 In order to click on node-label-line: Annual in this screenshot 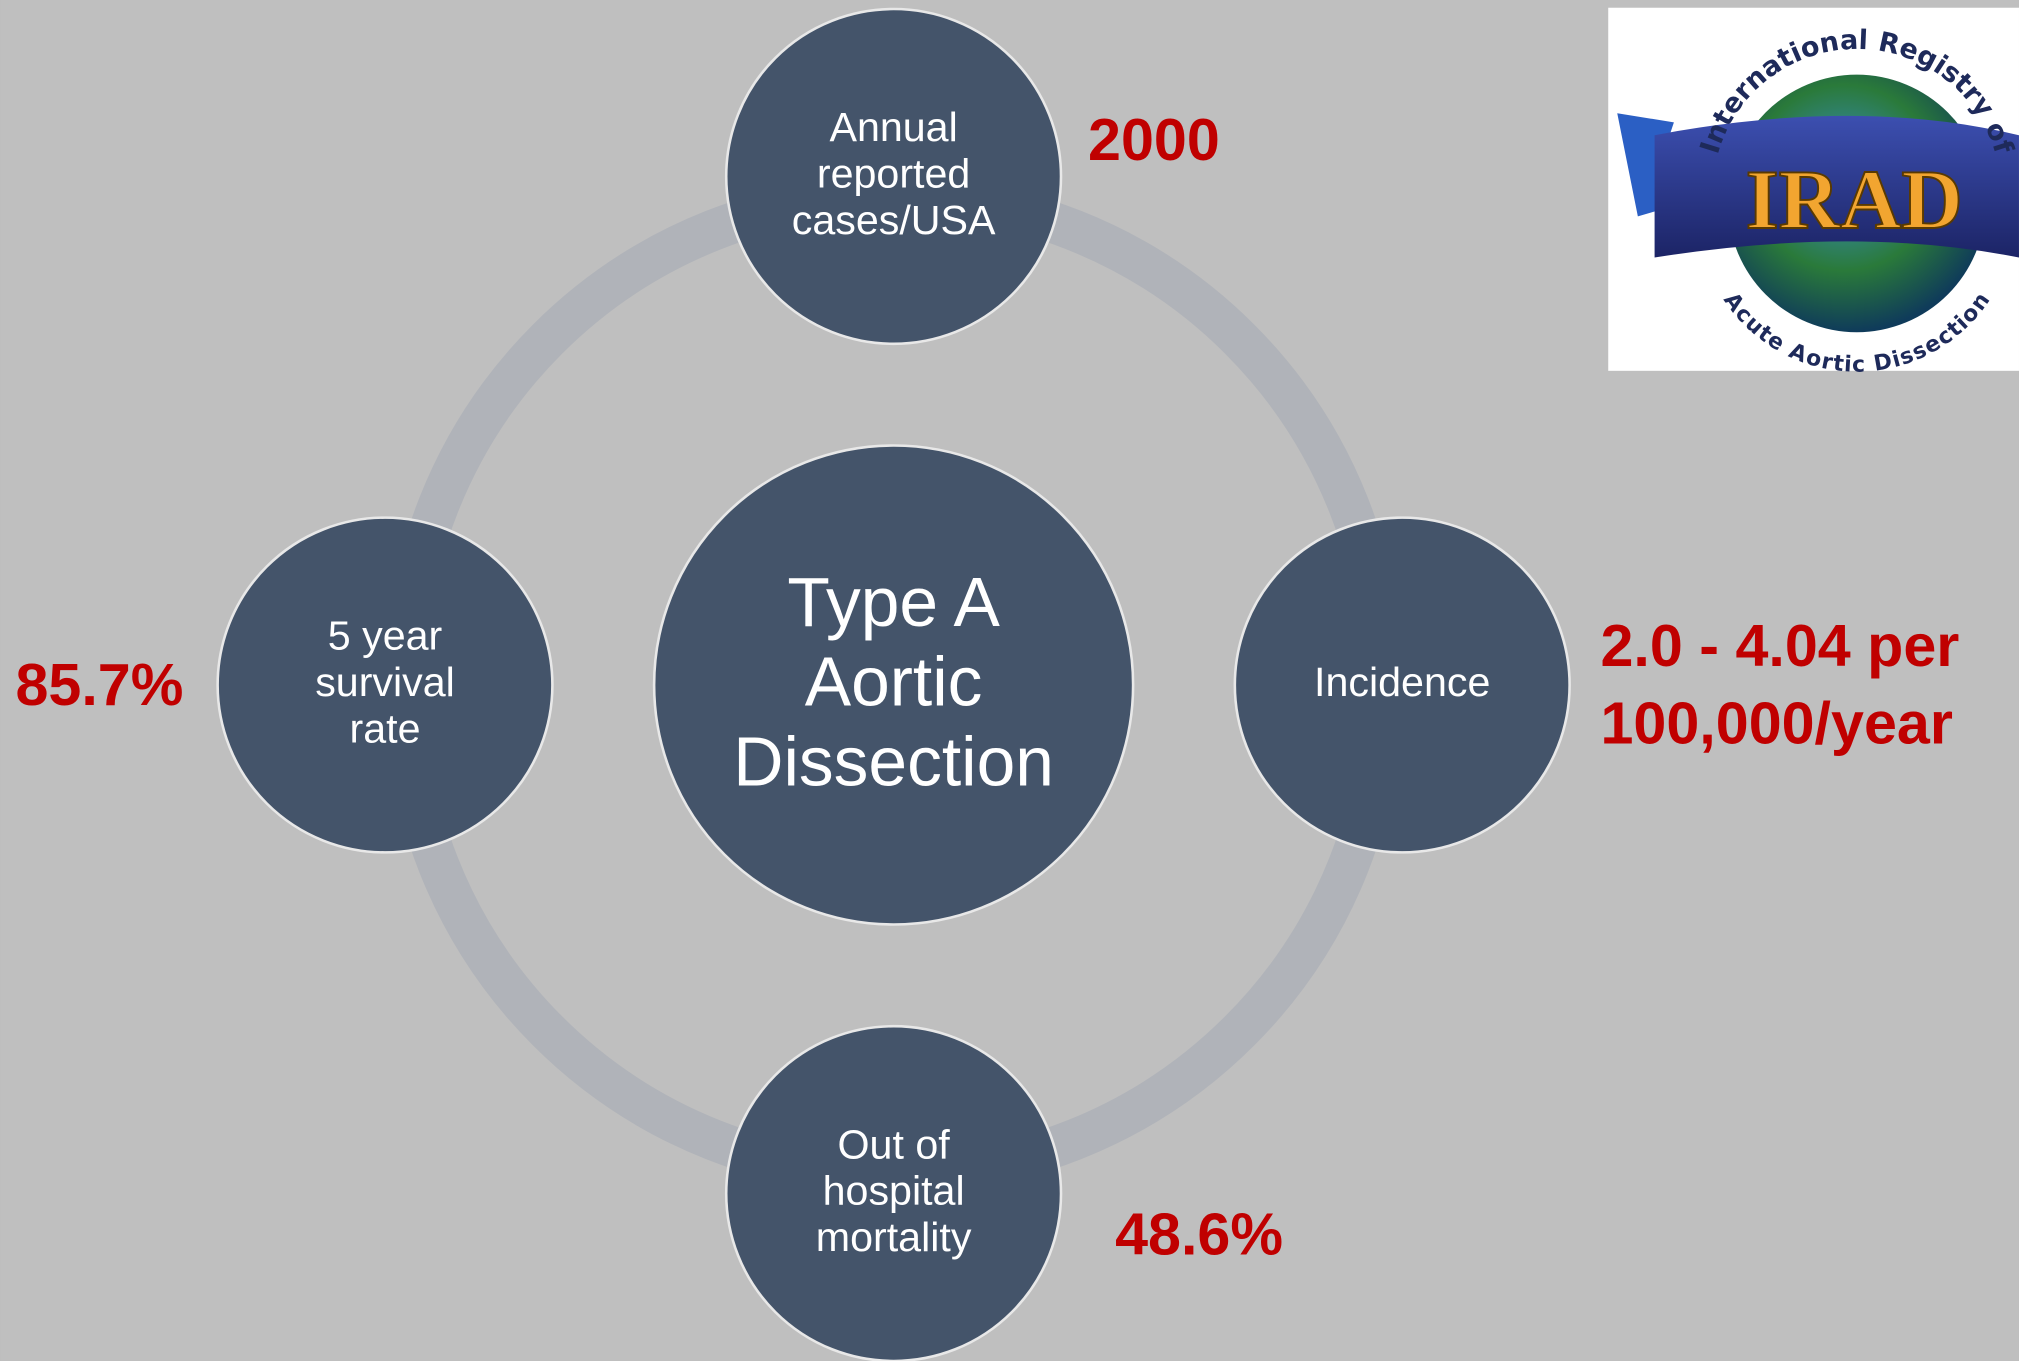, I will do `click(893, 127)`.